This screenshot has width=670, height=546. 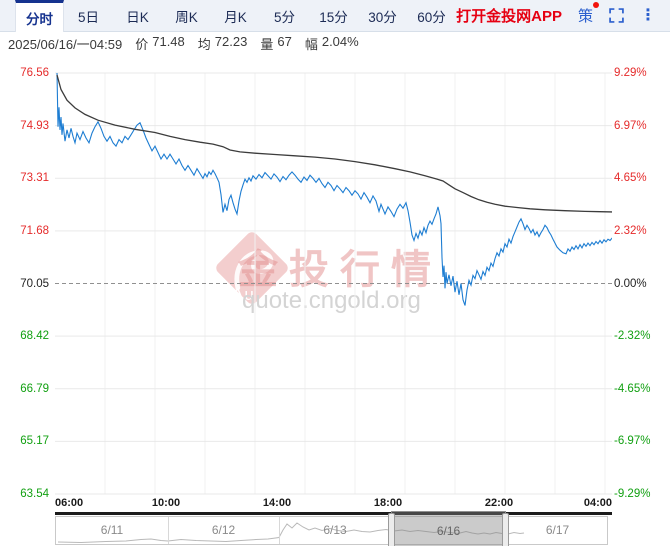 What do you see at coordinates (431, 17) in the screenshot?
I see `tab-60分: 60分` at bounding box center [431, 17].